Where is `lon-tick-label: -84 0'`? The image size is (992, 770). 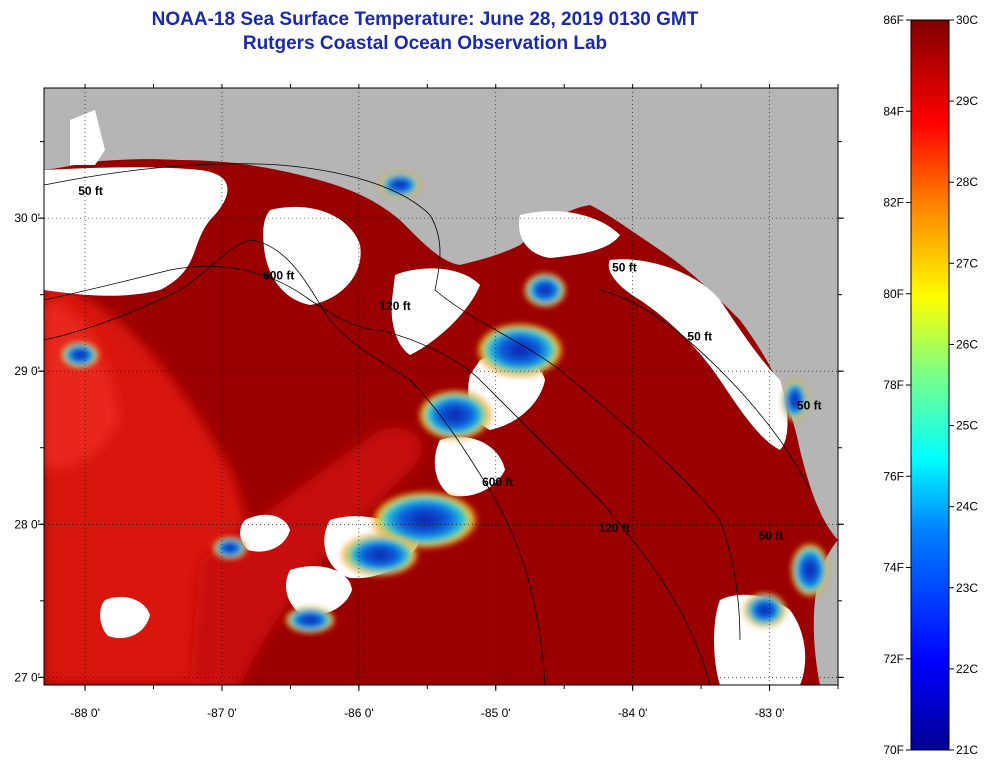
lon-tick-label: -84 0' is located at coordinates (633, 713).